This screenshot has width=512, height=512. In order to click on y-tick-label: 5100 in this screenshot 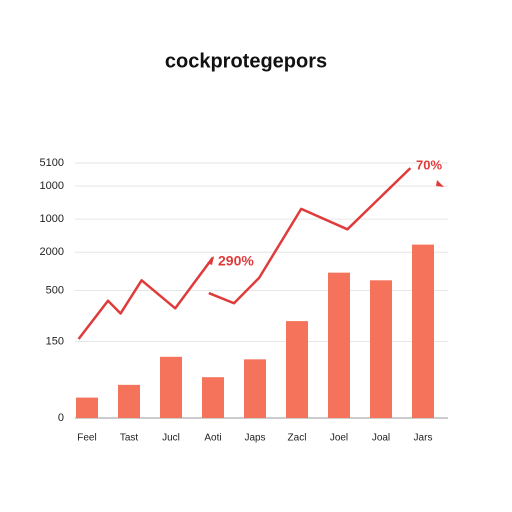, I will do `click(52, 163)`.